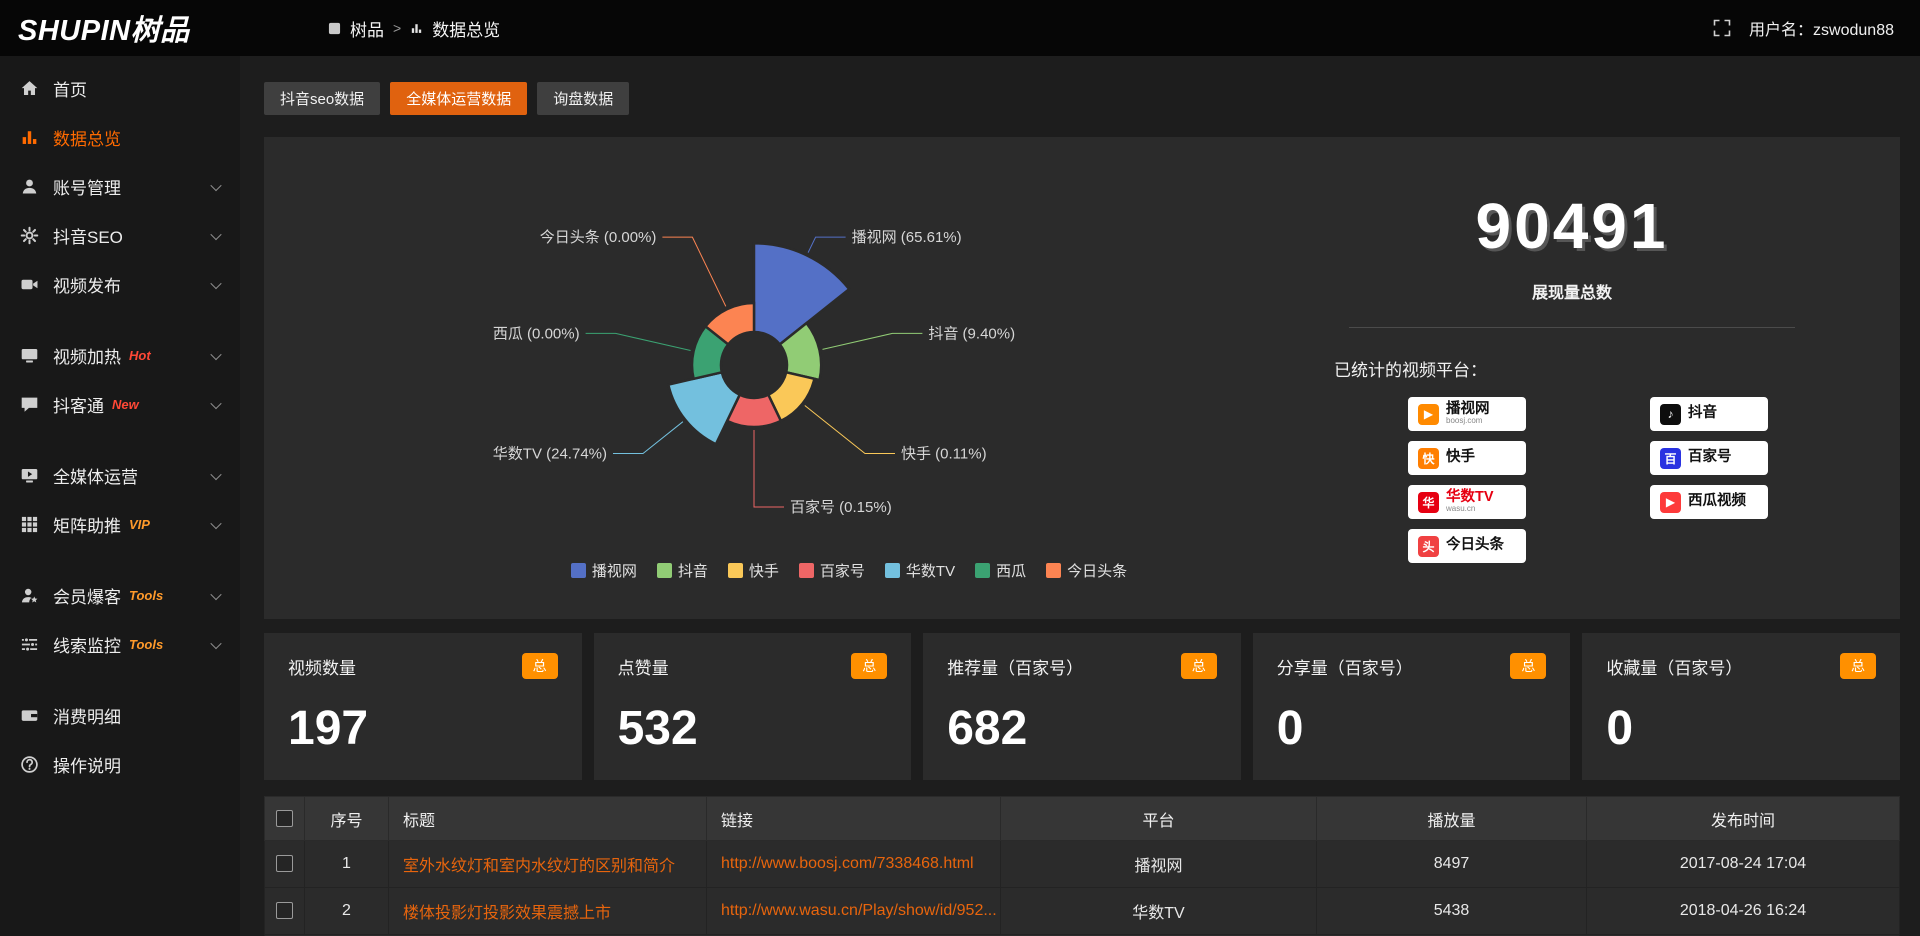 This screenshot has height=936, width=1920. I want to click on video-url-link: http://www.boosj.com/7338468.html, so click(847, 863).